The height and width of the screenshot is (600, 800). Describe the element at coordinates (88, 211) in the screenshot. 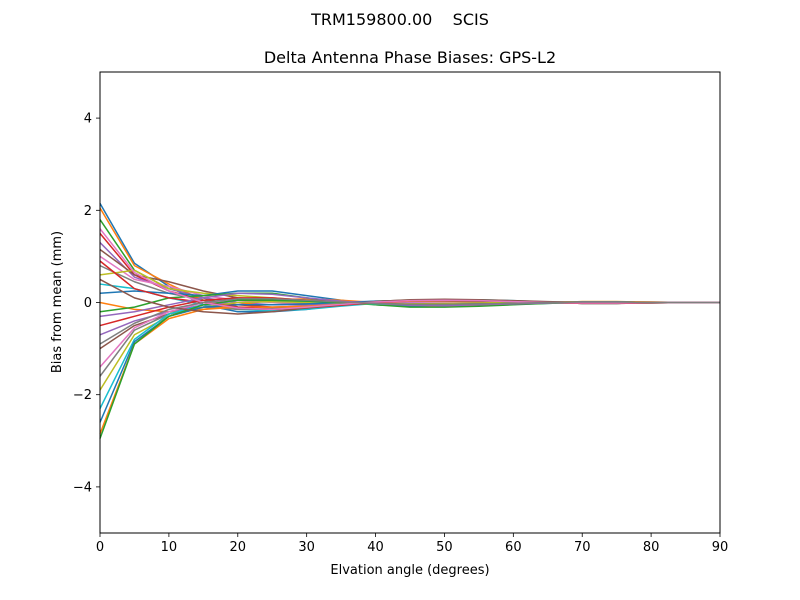

I see `y-tick-label: 2` at that location.